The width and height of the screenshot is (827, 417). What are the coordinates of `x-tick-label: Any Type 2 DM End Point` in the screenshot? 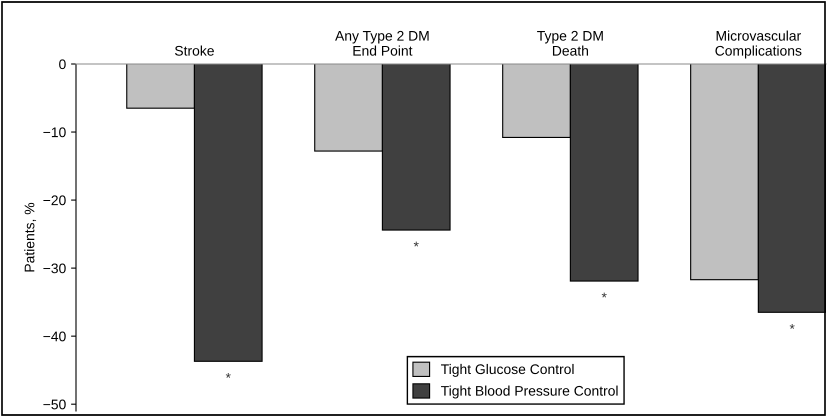 It's located at (382, 43).